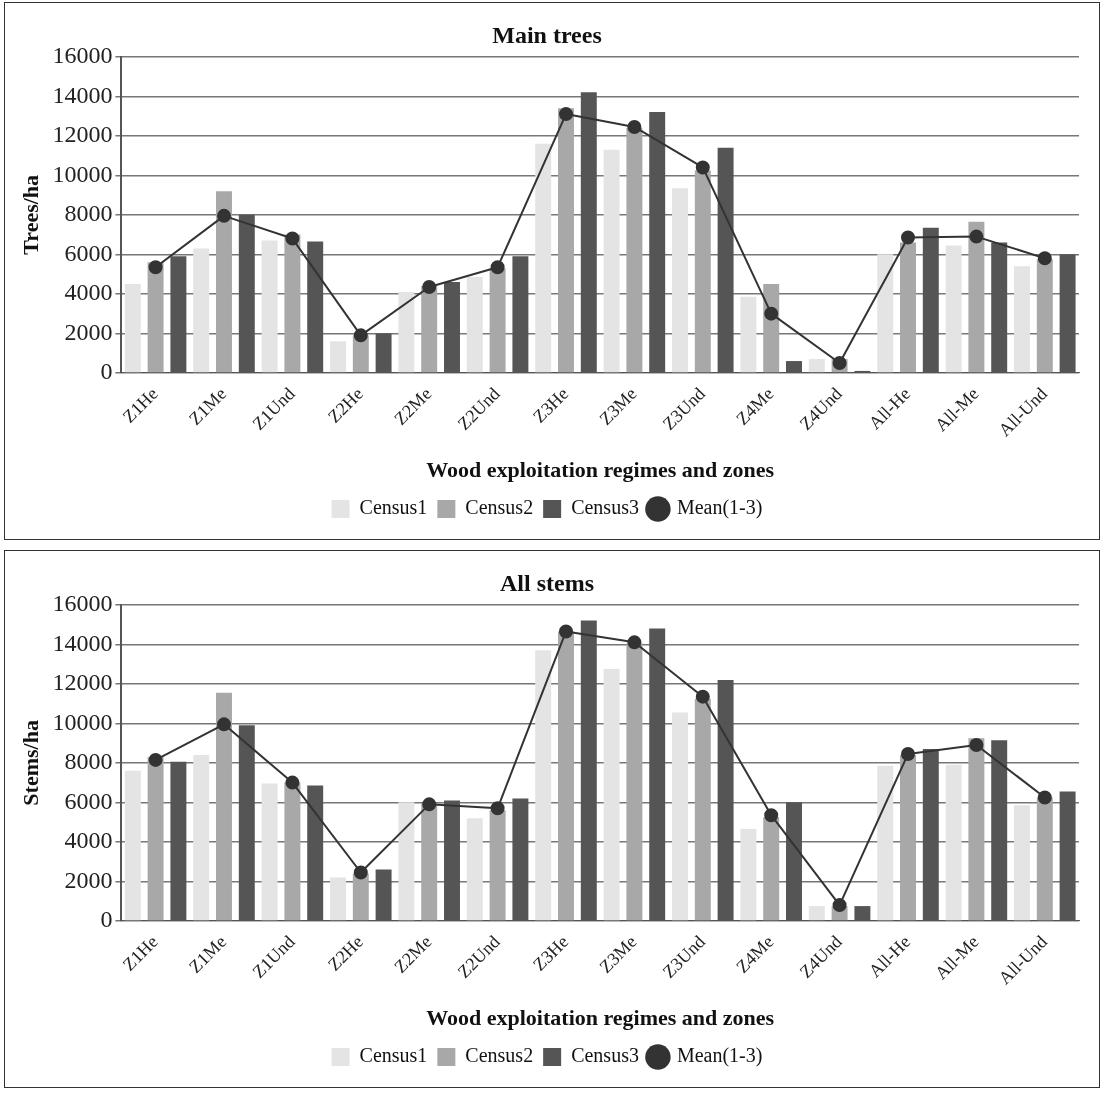 This screenshot has height=1093, width=1106. What do you see at coordinates (30, 763) in the screenshot?
I see `y-axis-title: Stems/ha` at bounding box center [30, 763].